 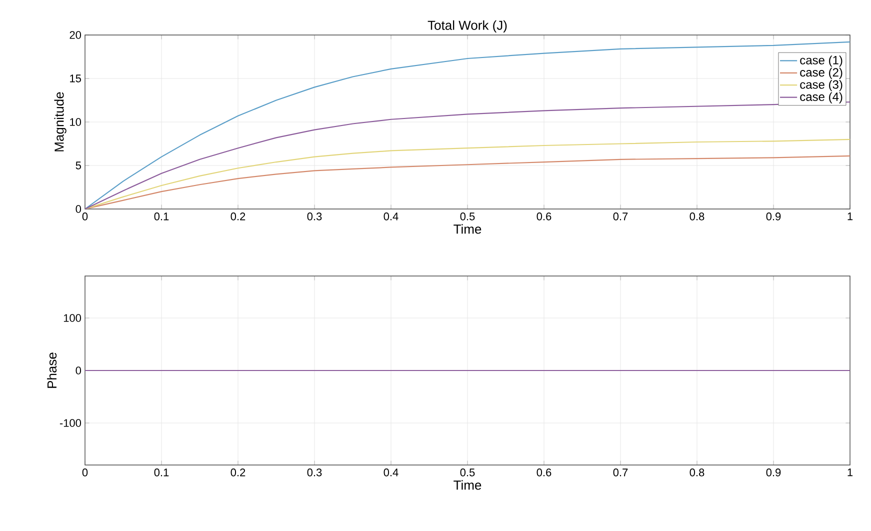 What do you see at coordinates (52, 370) in the screenshot?
I see `y-axis-title: Phase` at bounding box center [52, 370].